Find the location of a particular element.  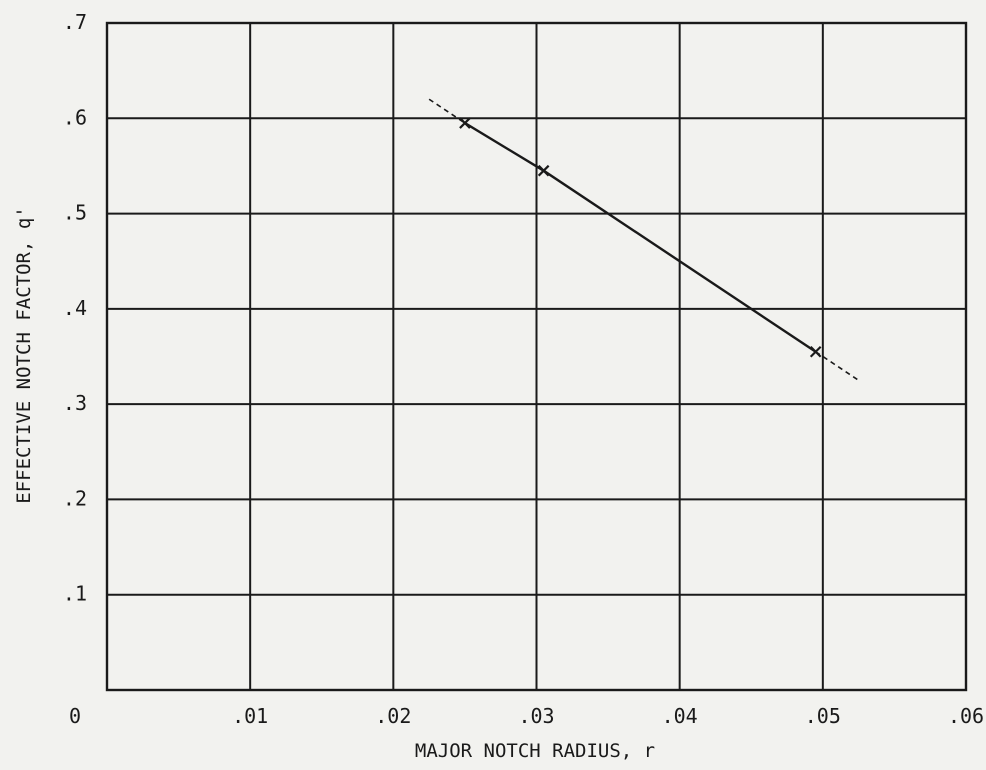

x-tick-label: .05 is located at coordinates (823, 716).